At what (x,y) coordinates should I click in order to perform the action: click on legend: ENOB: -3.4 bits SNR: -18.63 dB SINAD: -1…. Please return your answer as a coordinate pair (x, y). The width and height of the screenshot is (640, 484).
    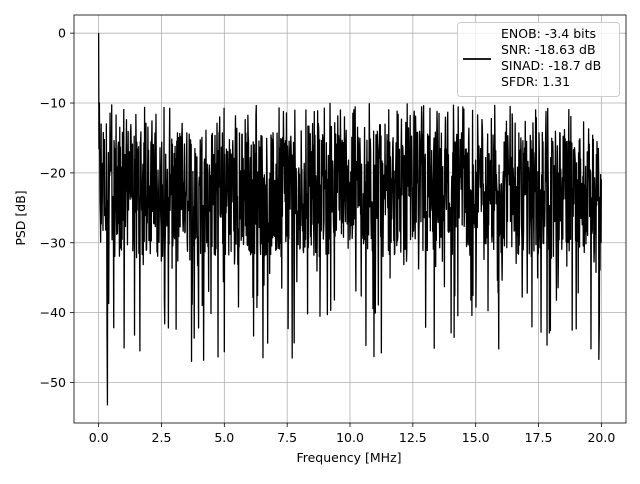
    Looking at the image, I should click on (538, 59).